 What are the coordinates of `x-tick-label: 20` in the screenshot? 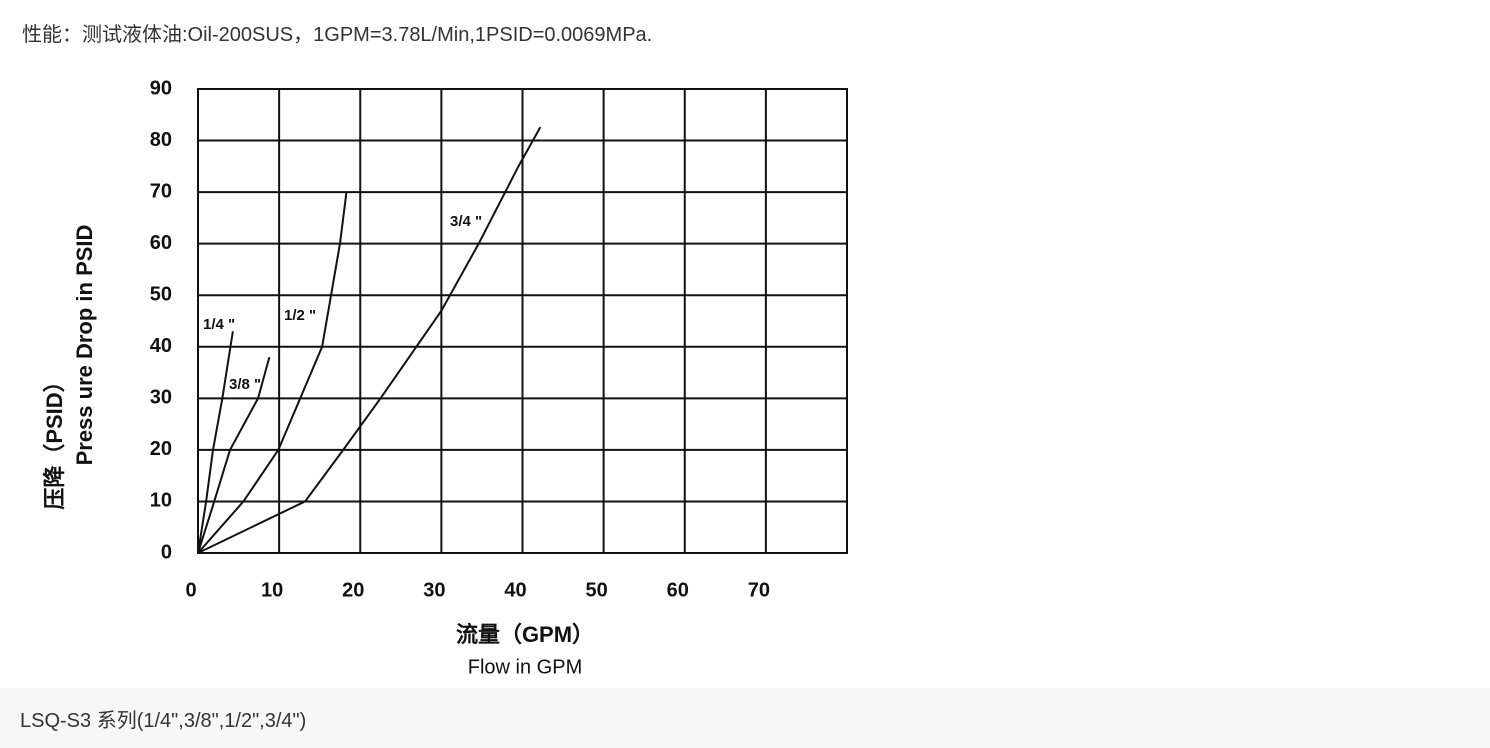 It's located at (353, 590).